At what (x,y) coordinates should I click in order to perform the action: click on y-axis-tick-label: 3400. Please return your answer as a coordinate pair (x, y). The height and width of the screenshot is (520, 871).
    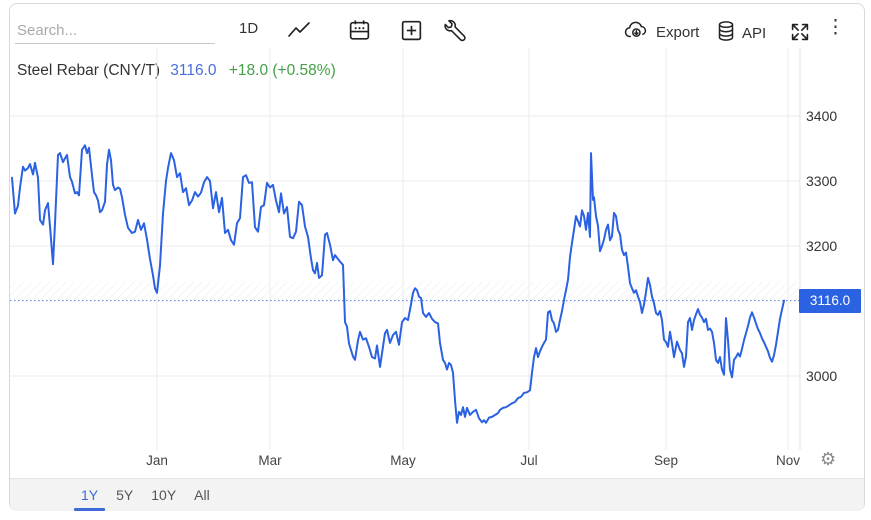
    Looking at the image, I should click on (822, 116).